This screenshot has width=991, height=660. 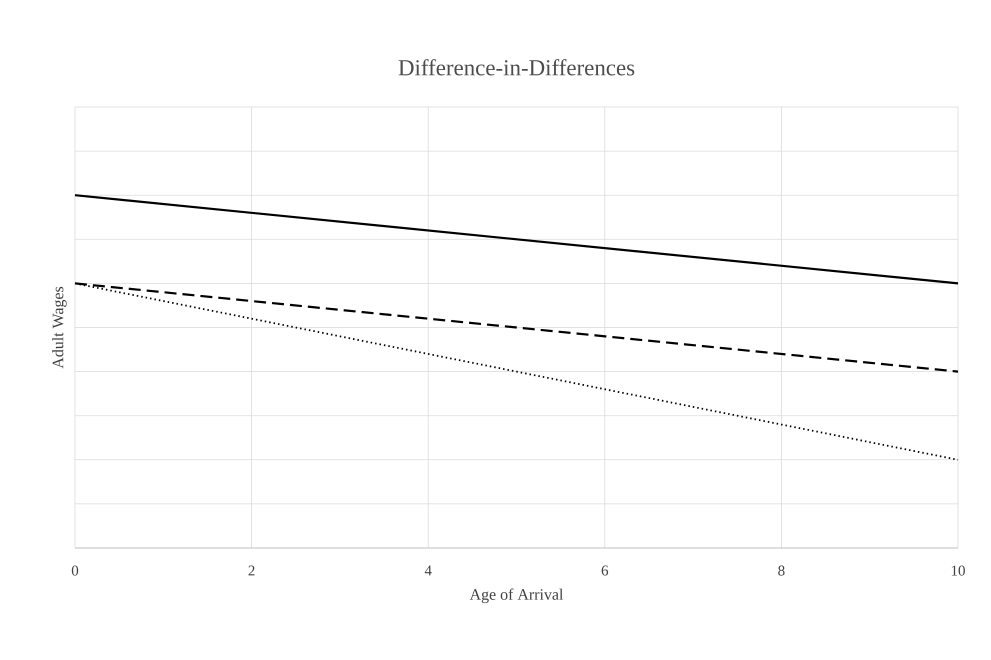 What do you see at coordinates (958, 571) in the screenshot?
I see `x-tick-label: 10` at bounding box center [958, 571].